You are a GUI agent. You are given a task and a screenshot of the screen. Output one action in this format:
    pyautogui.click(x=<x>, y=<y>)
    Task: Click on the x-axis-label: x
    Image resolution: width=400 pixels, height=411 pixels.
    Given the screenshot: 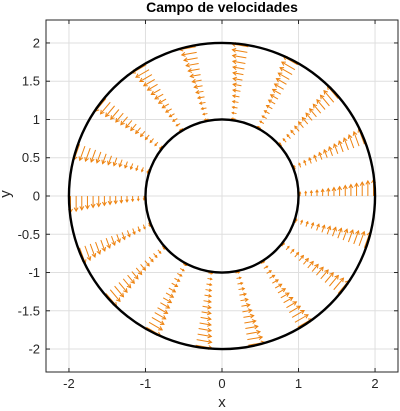 What is the action you would take?
    pyautogui.click(x=222, y=402)
    